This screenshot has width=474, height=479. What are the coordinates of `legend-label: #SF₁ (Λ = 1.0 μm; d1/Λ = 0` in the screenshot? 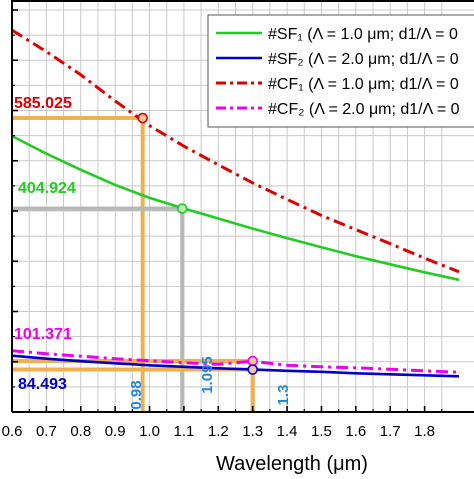 It's located at (363, 34).